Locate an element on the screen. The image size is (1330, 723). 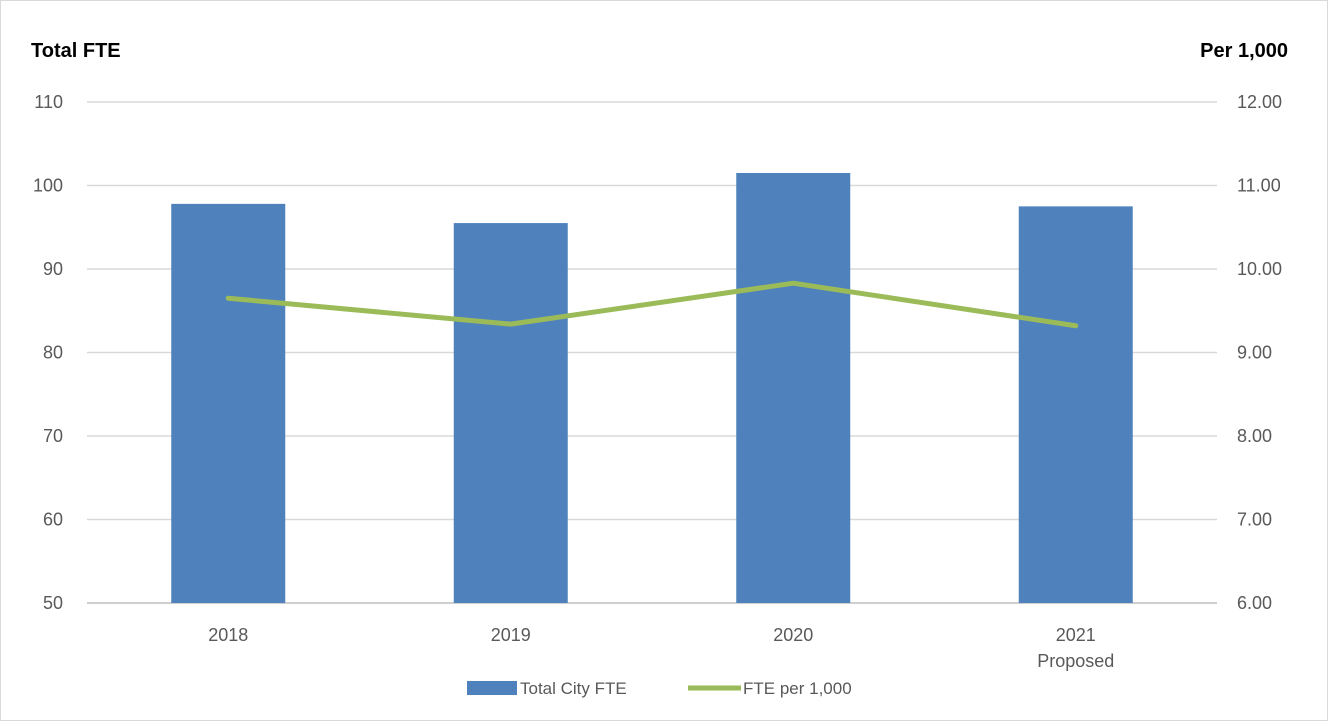
y2-axis-title: Per 1,000 is located at coordinates (1244, 51).